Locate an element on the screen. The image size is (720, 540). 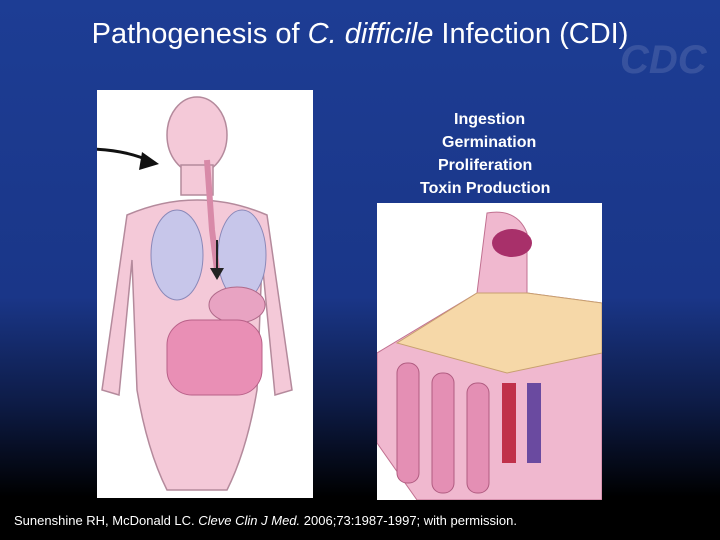
step: Proliferation is located at coordinates (485, 165).